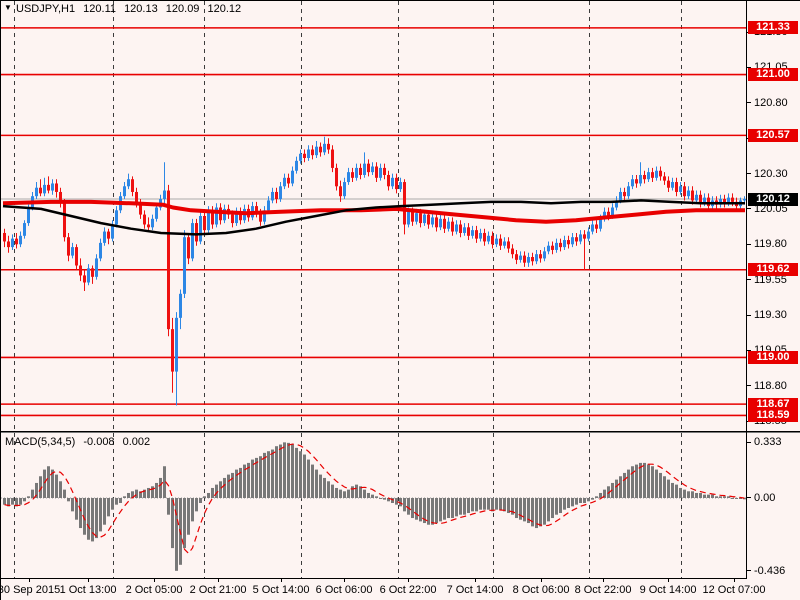 The width and height of the screenshot is (800, 600). I want to click on chart-dropdown-arrow: ▼, so click(8, 7).